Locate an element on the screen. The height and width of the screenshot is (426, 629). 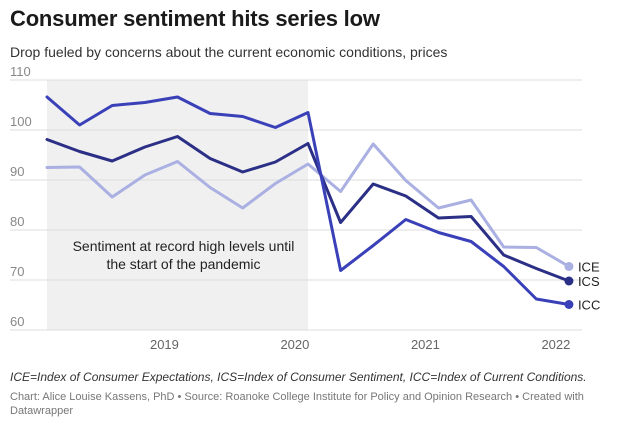
y-tick-label: 100 is located at coordinates (21, 121).